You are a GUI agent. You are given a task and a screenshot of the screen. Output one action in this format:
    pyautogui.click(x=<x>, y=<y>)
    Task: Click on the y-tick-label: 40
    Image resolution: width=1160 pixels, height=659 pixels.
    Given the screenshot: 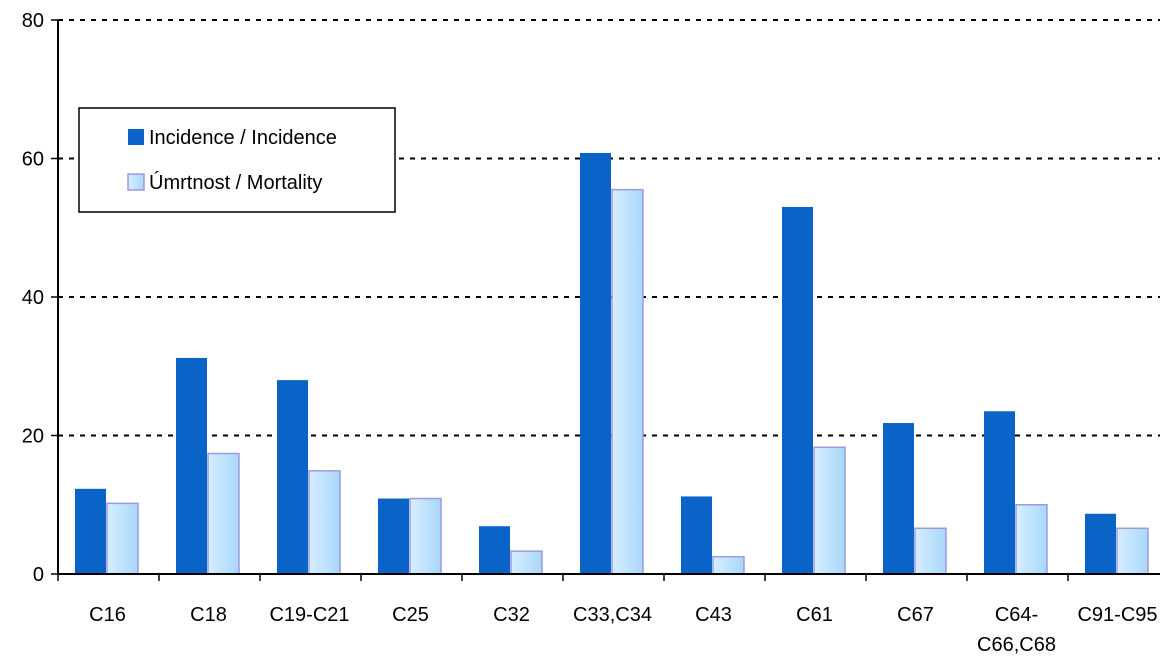 What is the action you would take?
    pyautogui.click(x=33, y=298)
    